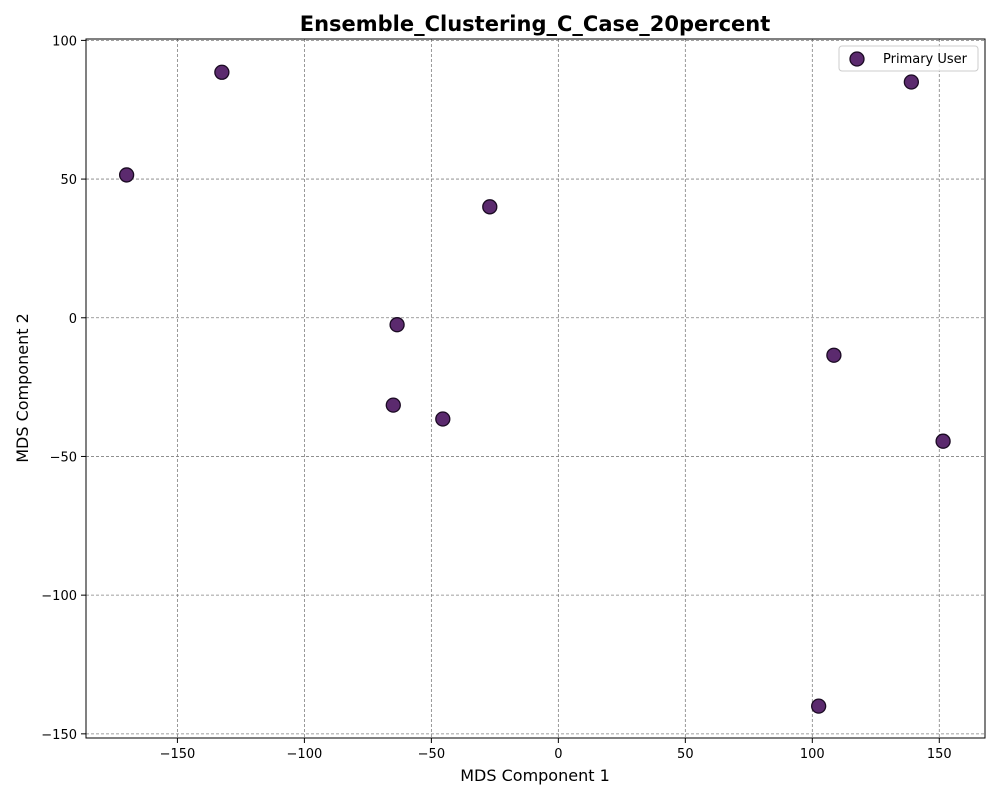  Describe the element at coordinates (178, 754) in the screenshot. I see `x-tick-label: −150` at that location.